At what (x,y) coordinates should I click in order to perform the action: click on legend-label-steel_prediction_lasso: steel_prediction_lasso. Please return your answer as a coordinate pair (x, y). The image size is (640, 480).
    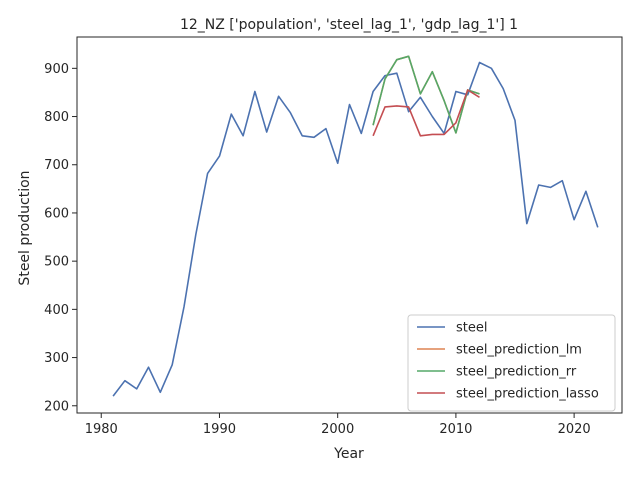
    Looking at the image, I should click on (527, 394).